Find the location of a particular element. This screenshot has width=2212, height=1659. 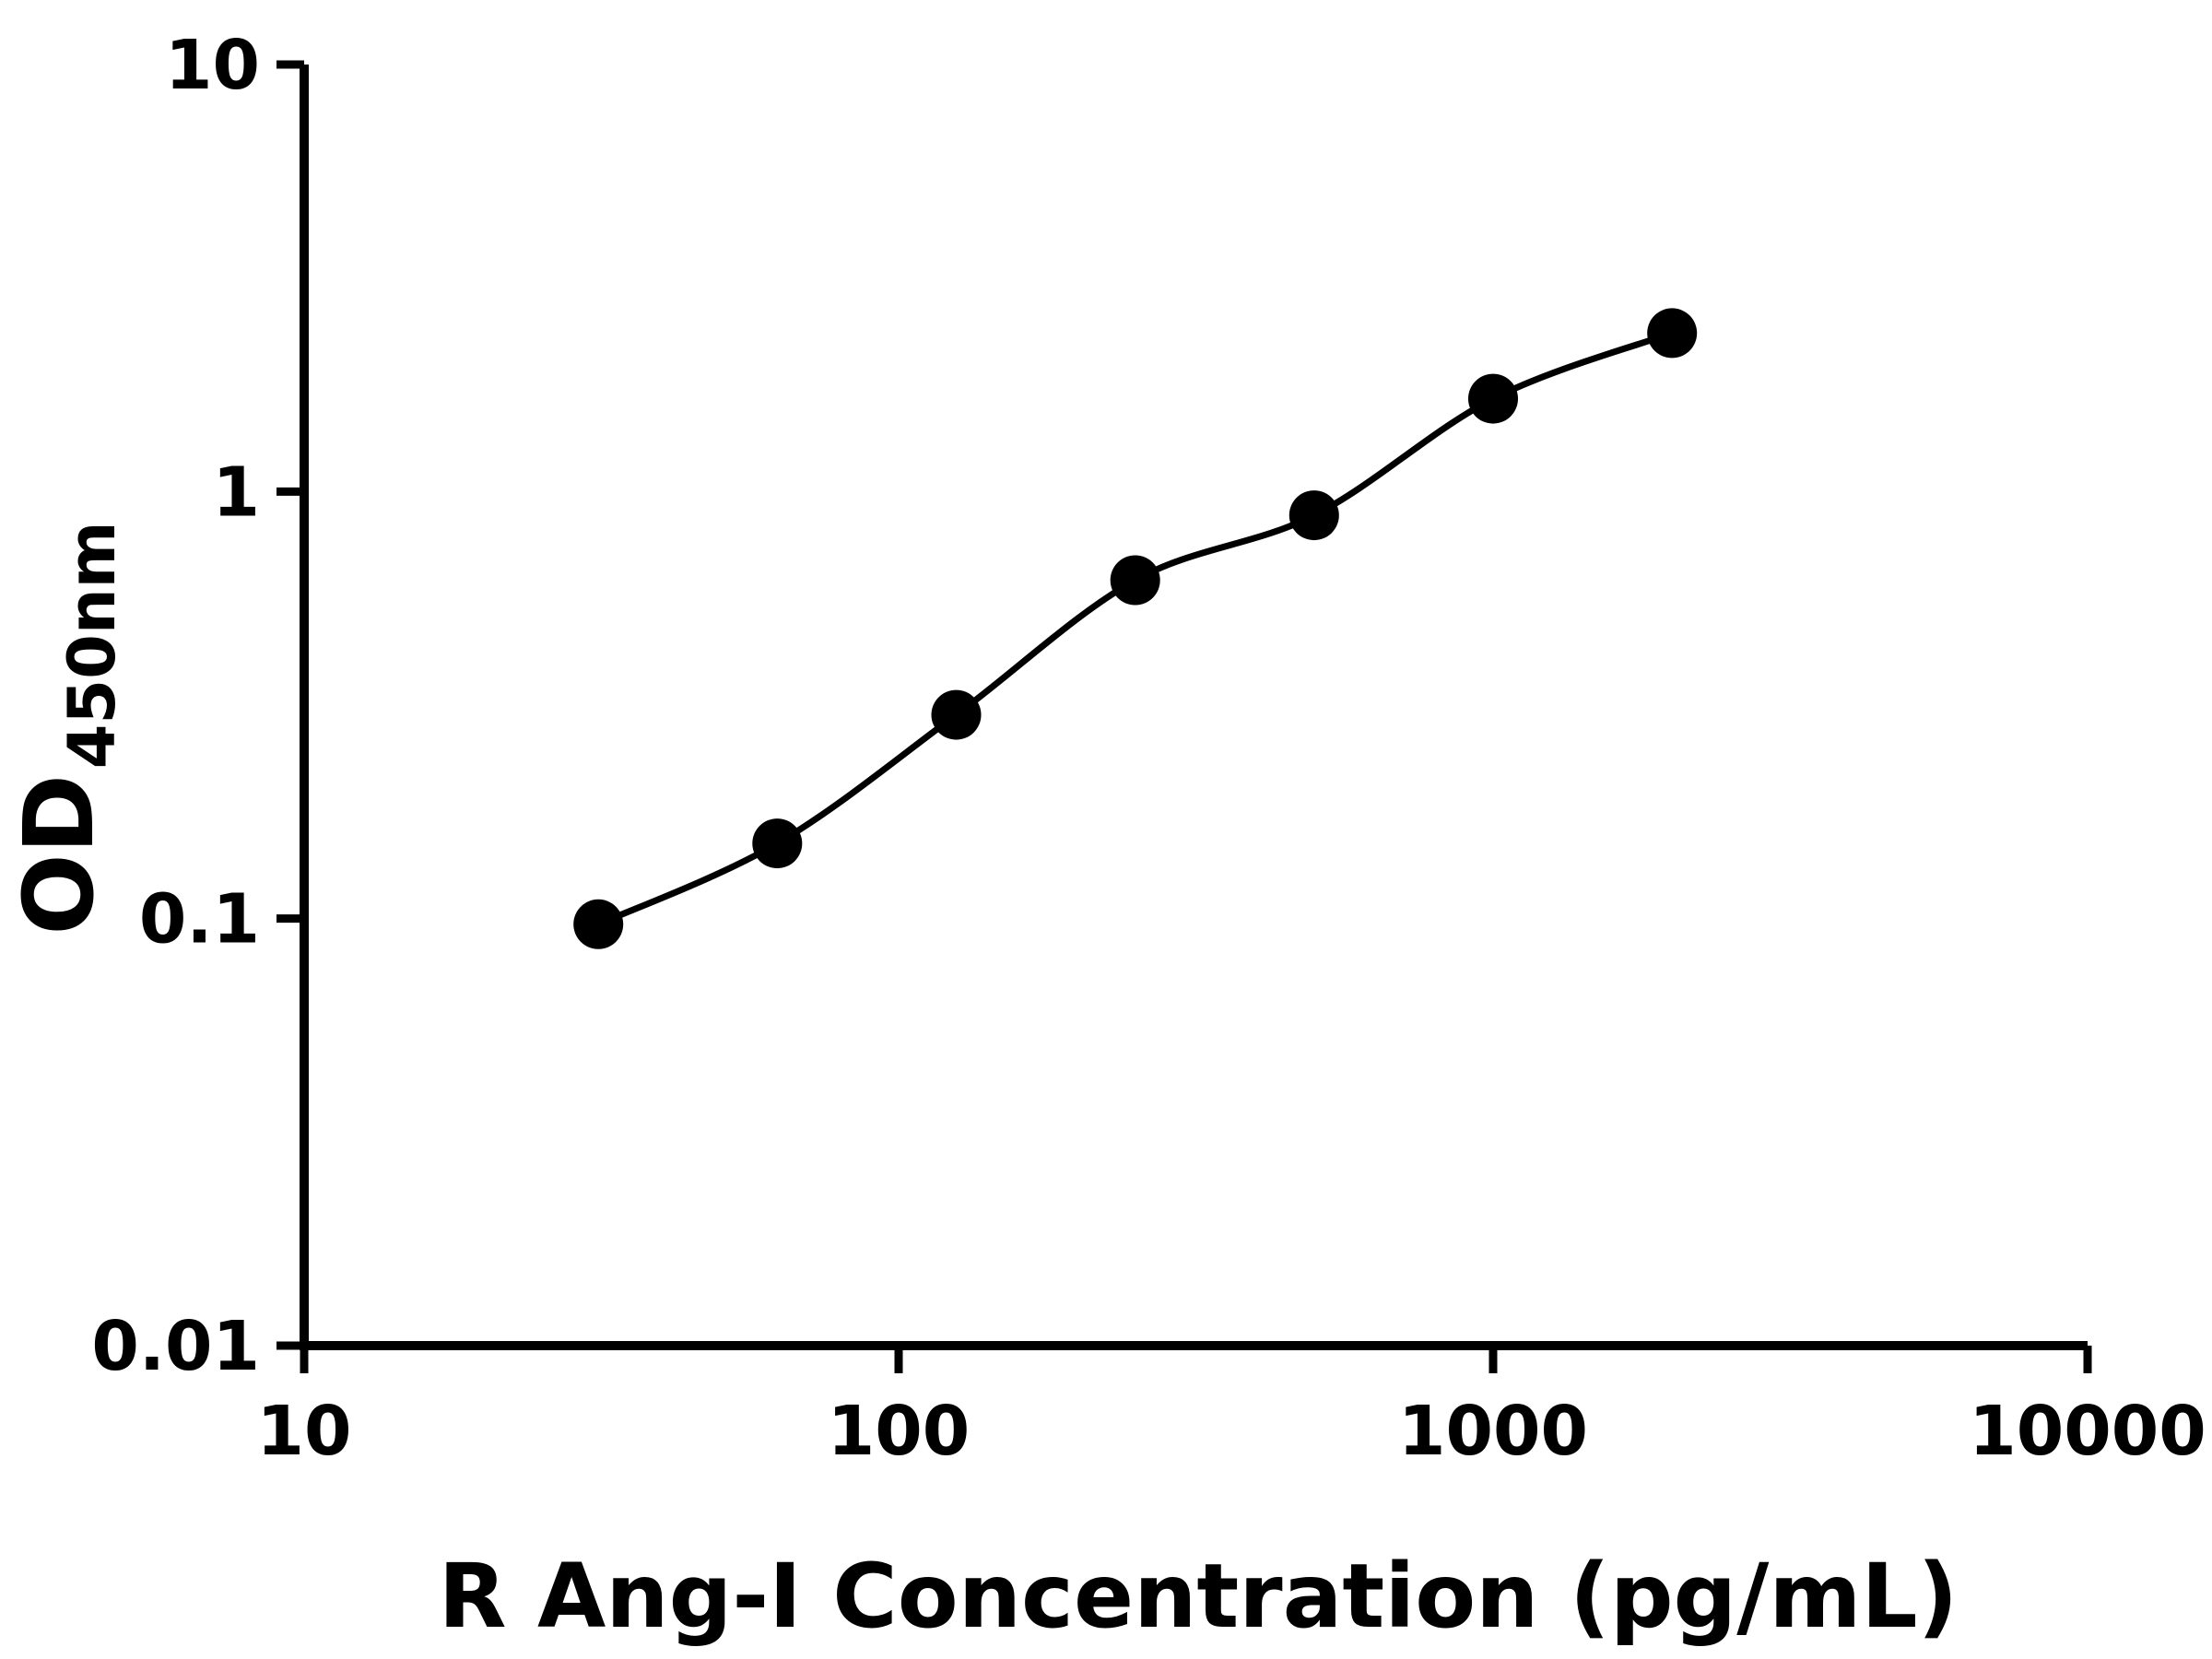

y-axis-title-subscript: 450nm is located at coordinates (92, 645).